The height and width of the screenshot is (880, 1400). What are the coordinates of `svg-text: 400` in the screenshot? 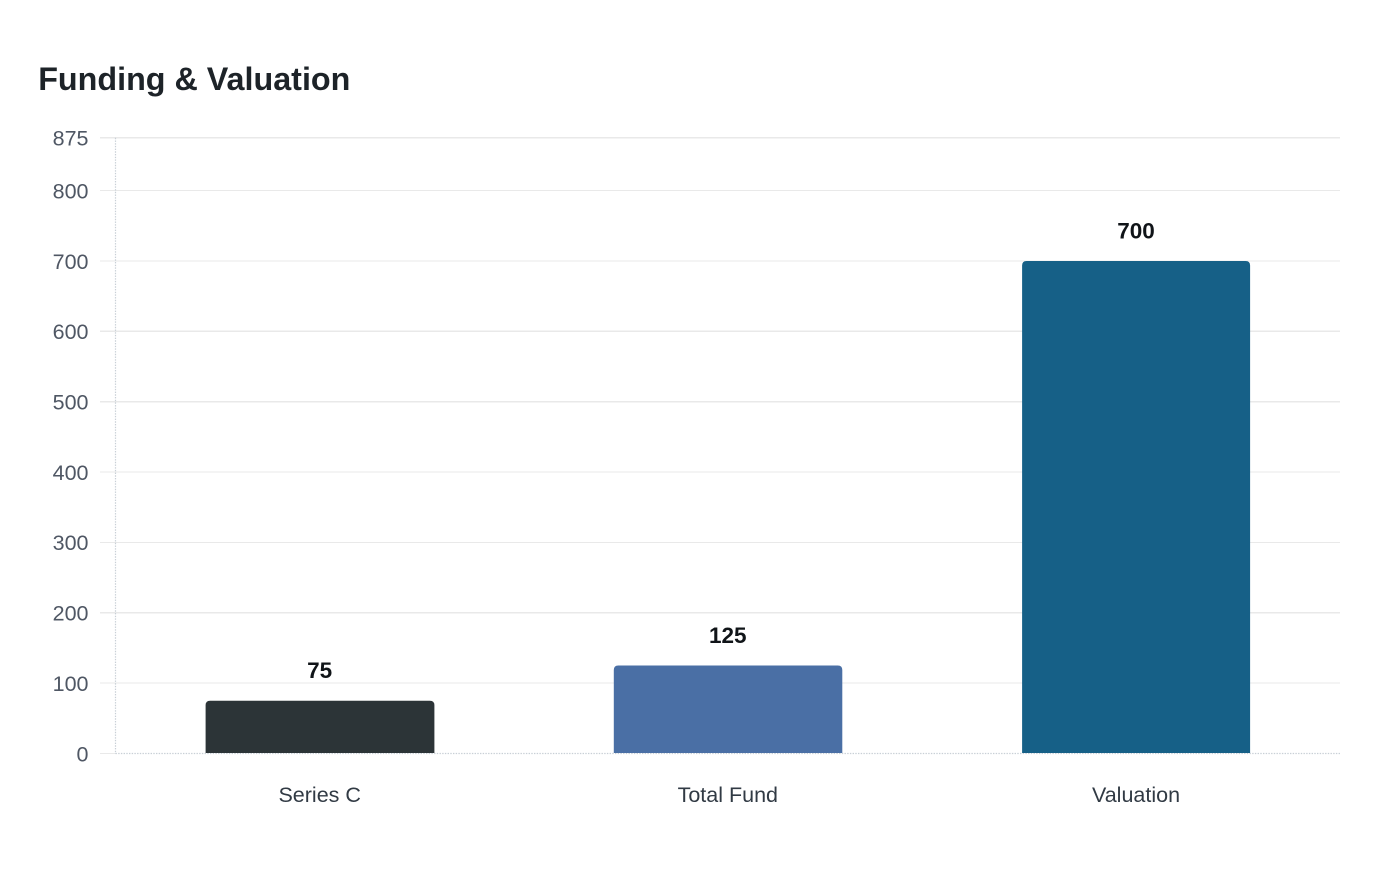 It's located at (71, 473).